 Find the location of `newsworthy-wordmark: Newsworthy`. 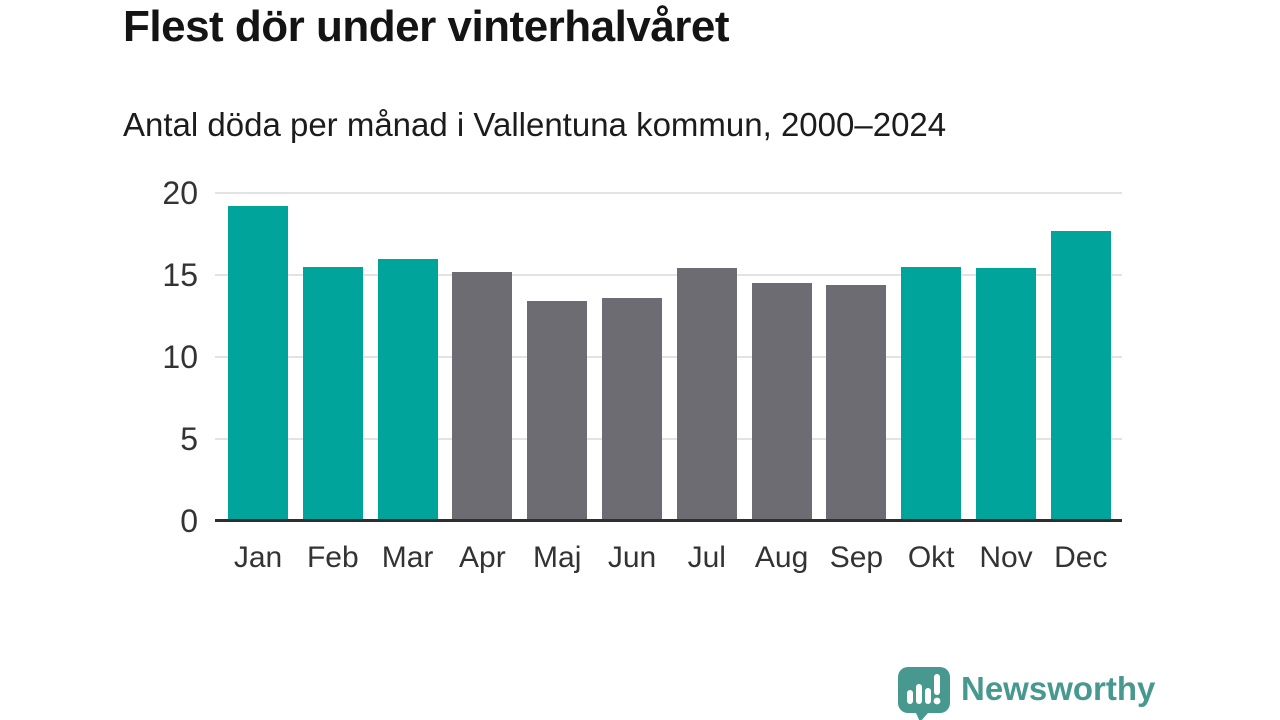

newsworthy-wordmark: Newsworthy is located at coordinates (1058, 688).